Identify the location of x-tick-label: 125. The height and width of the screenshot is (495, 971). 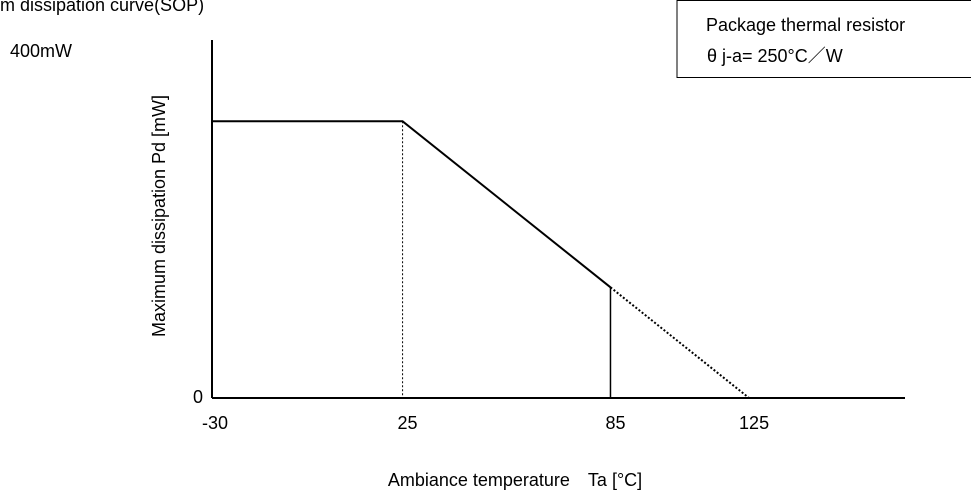
(754, 423).